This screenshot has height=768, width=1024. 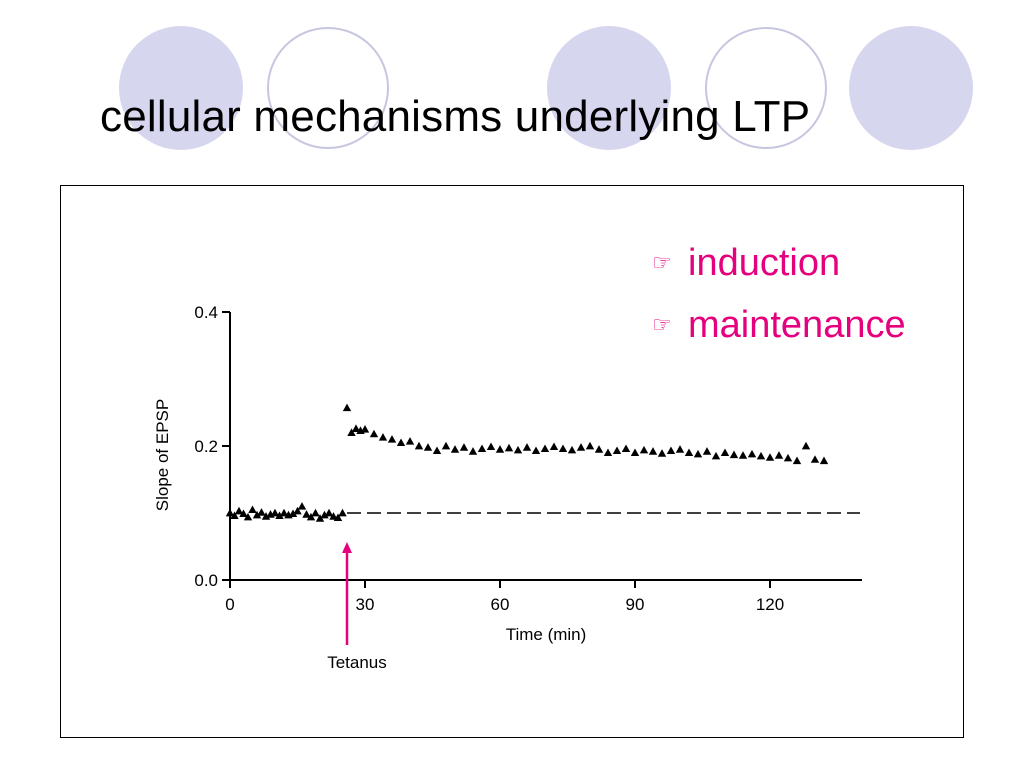 I want to click on y-tick-label: 0.2, so click(x=206, y=446).